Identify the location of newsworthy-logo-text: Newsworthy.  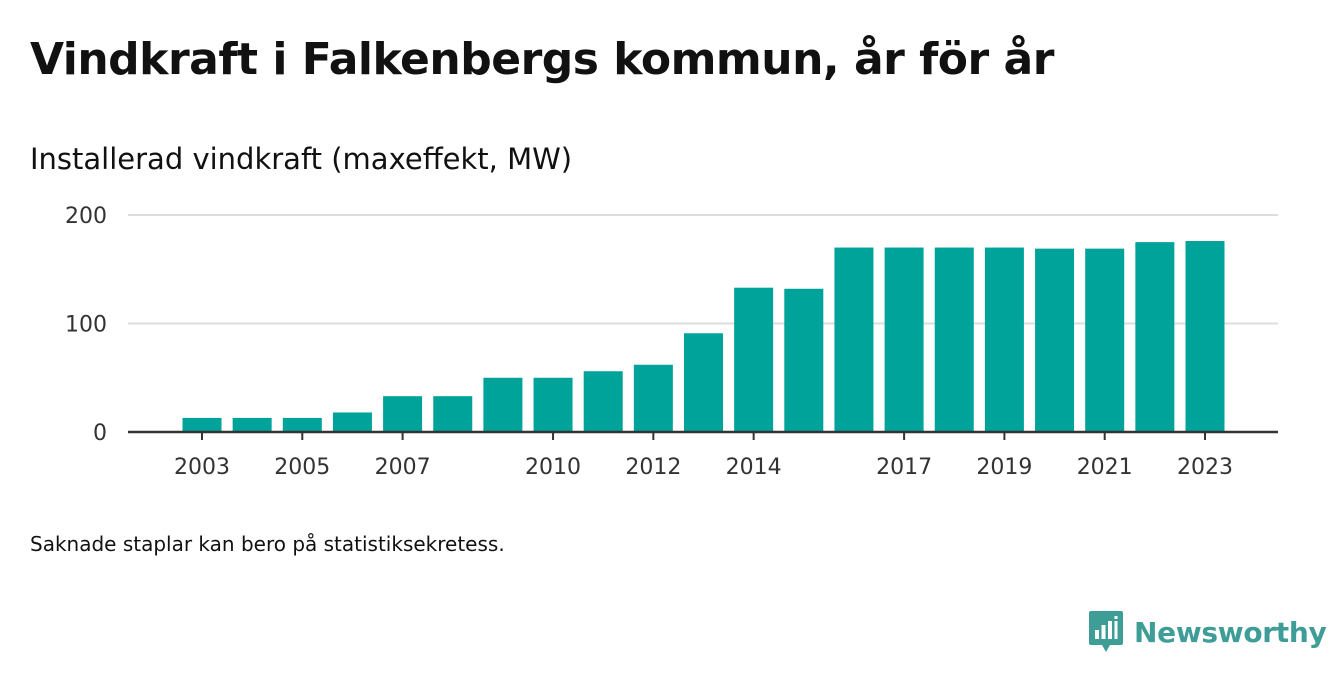
(1230, 632).